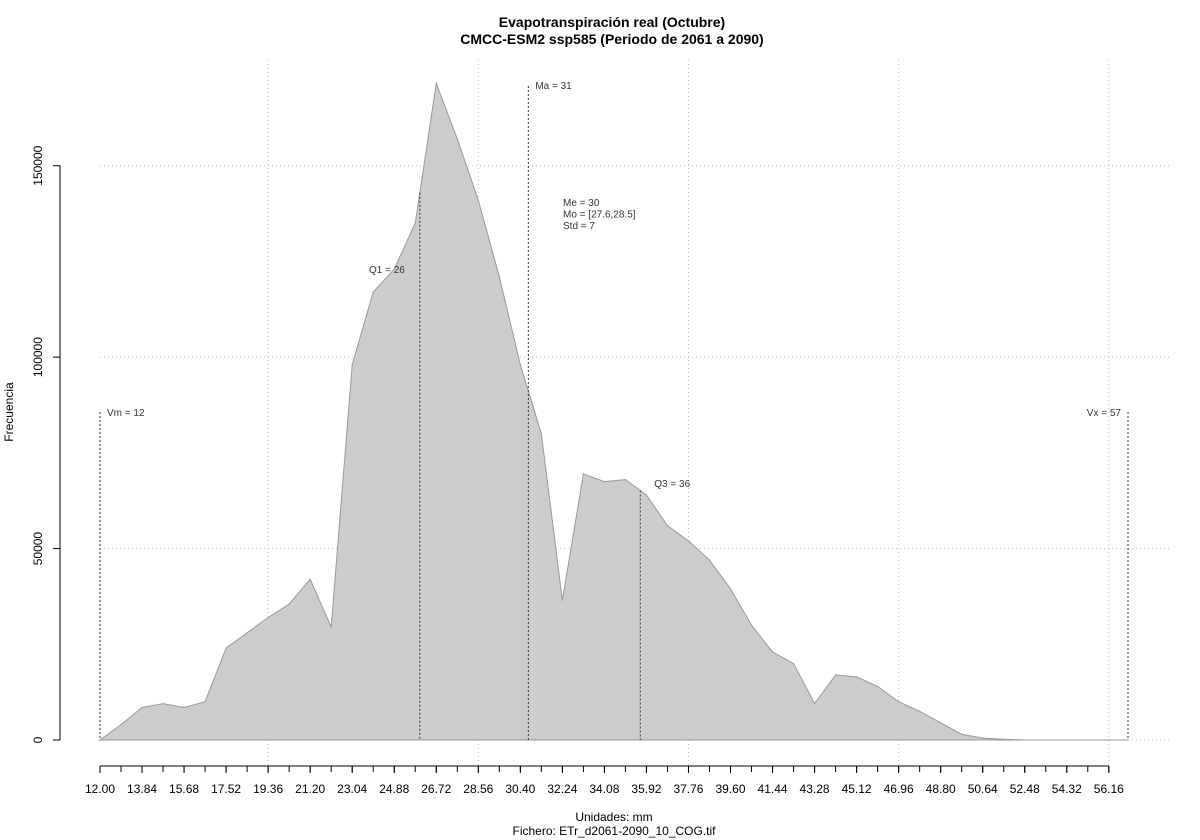 This screenshot has height=840, width=1200. I want to click on x-tick-label-8: 26.72, so click(436, 789).